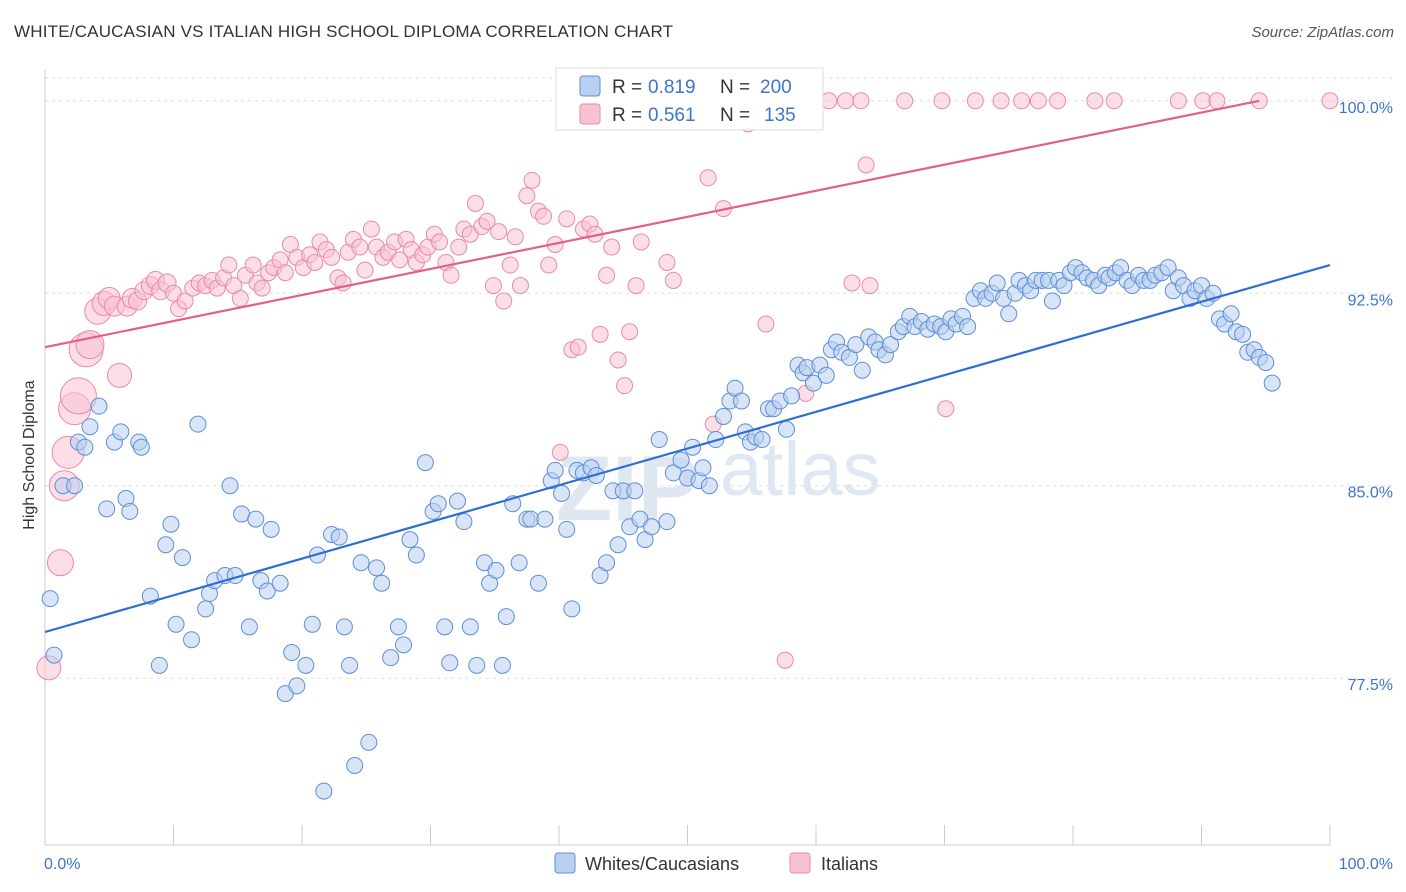 The image size is (1406, 892). Describe the element at coordinates (1370, 685) in the screenshot. I see `y-tick-label: 77.5%` at that location.